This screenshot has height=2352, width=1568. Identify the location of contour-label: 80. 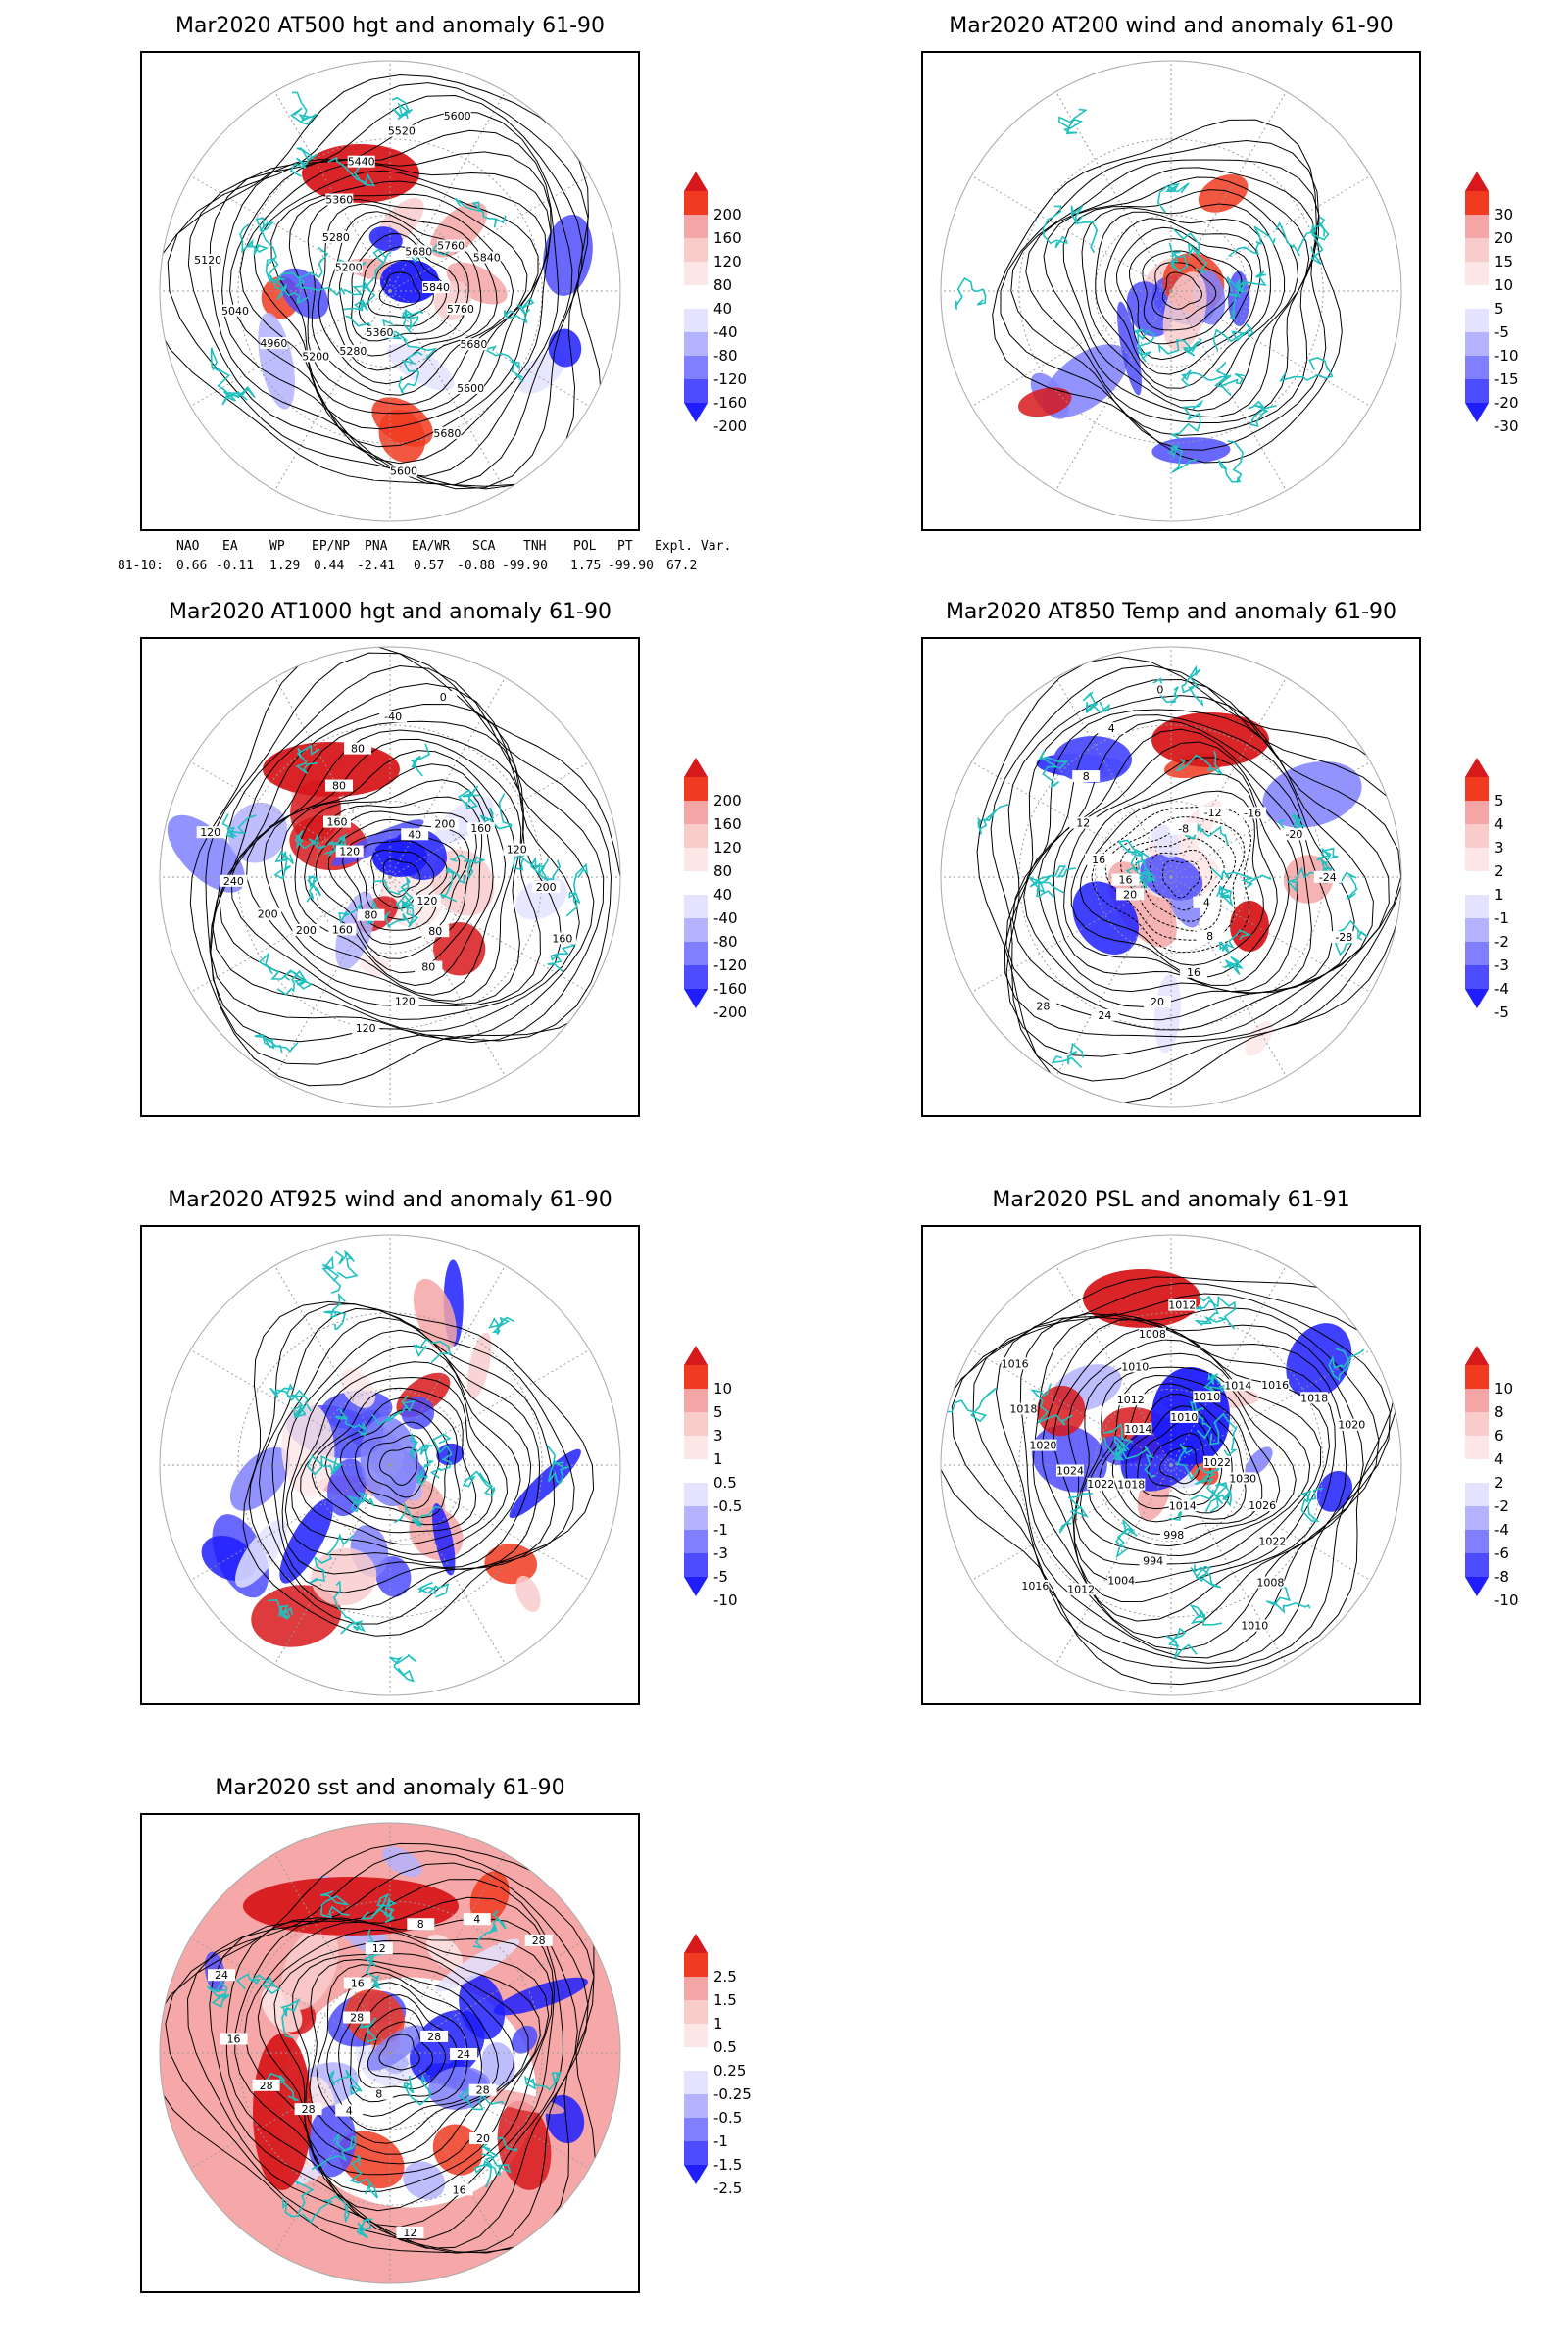
(358, 749).